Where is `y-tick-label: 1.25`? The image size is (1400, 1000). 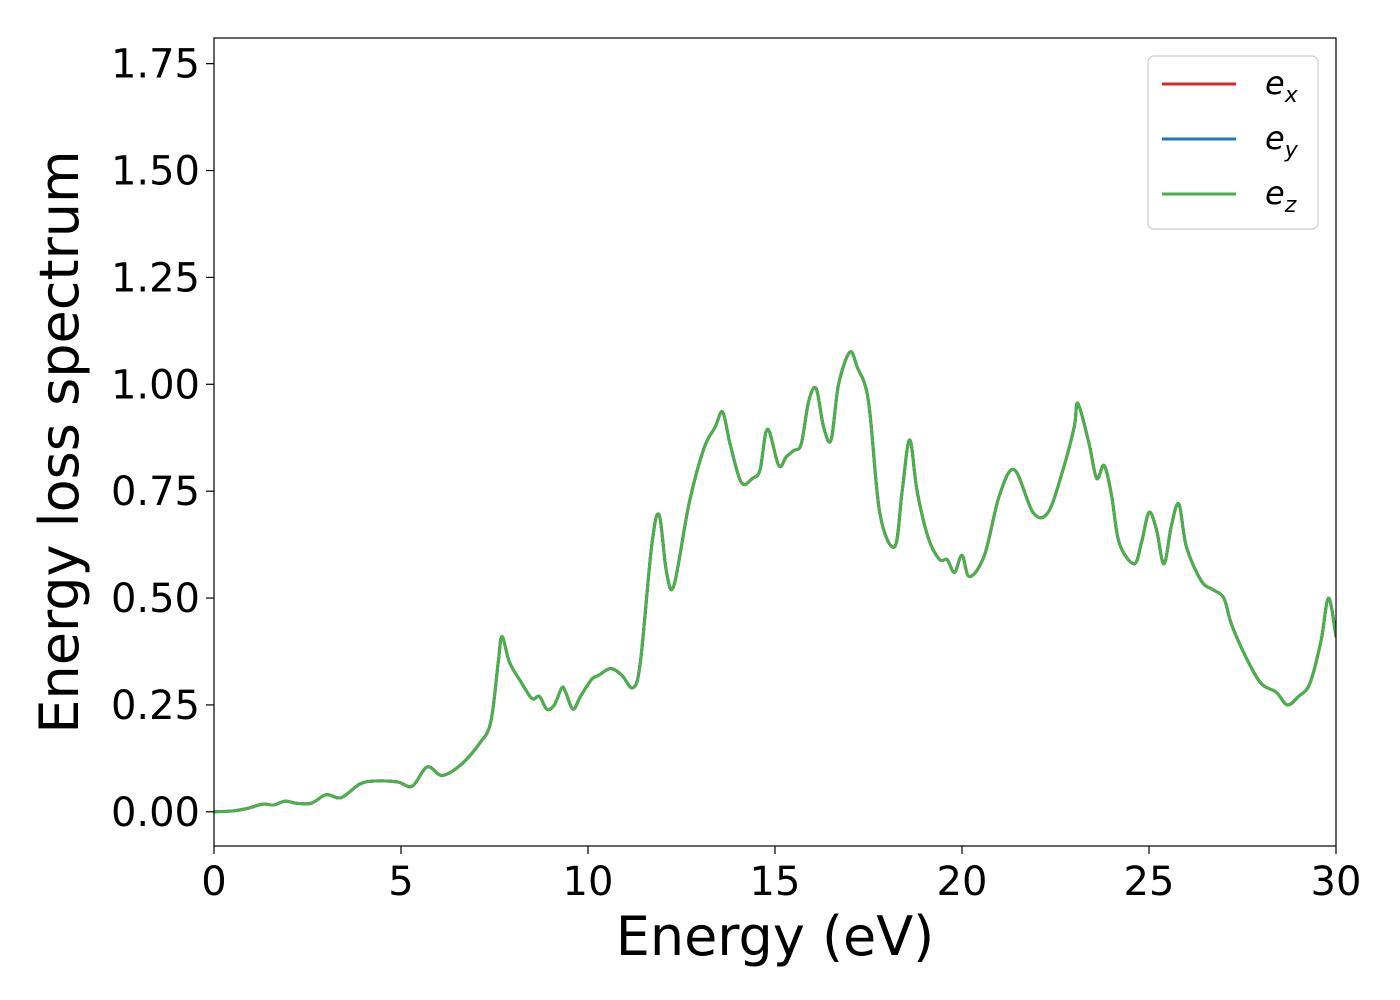 y-tick-label: 1.25 is located at coordinates (155, 278).